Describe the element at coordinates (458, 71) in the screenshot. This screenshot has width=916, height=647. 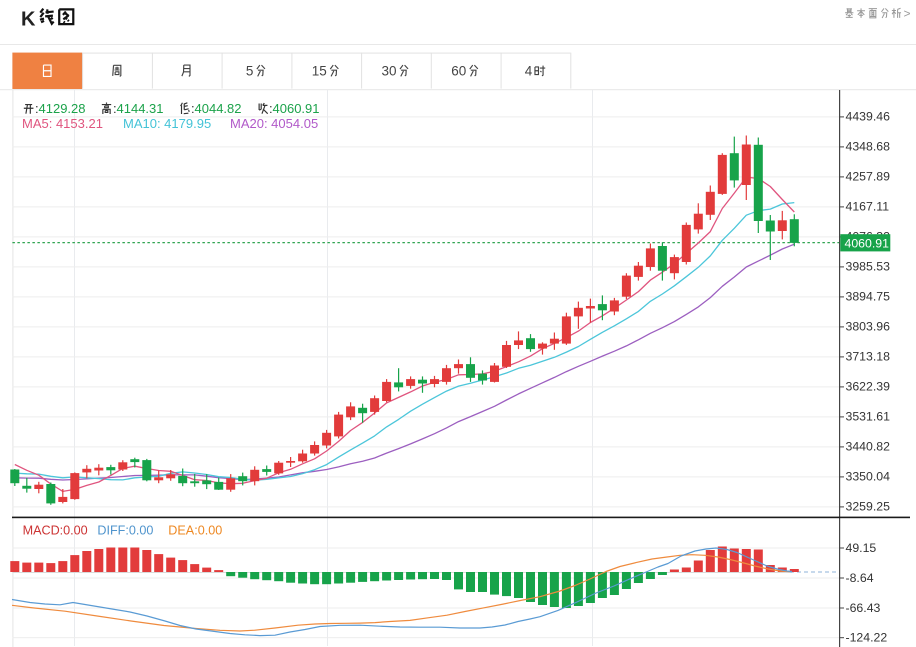
I see `svg-text: 60` at that location.